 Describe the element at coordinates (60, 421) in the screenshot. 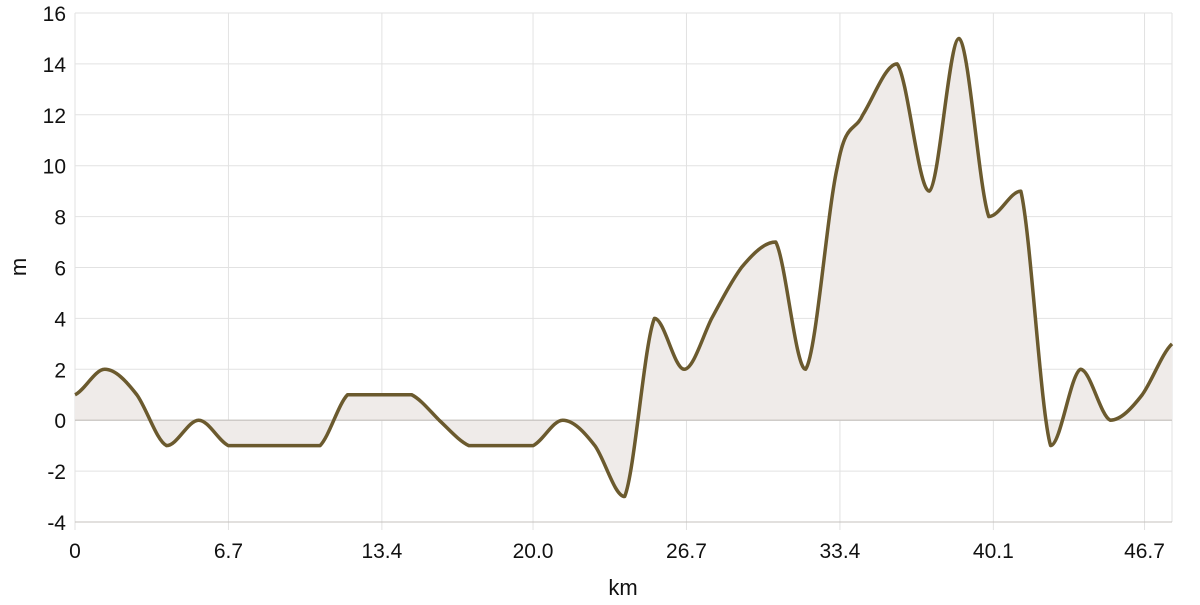

I see `y-tick-label: 0` at that location.